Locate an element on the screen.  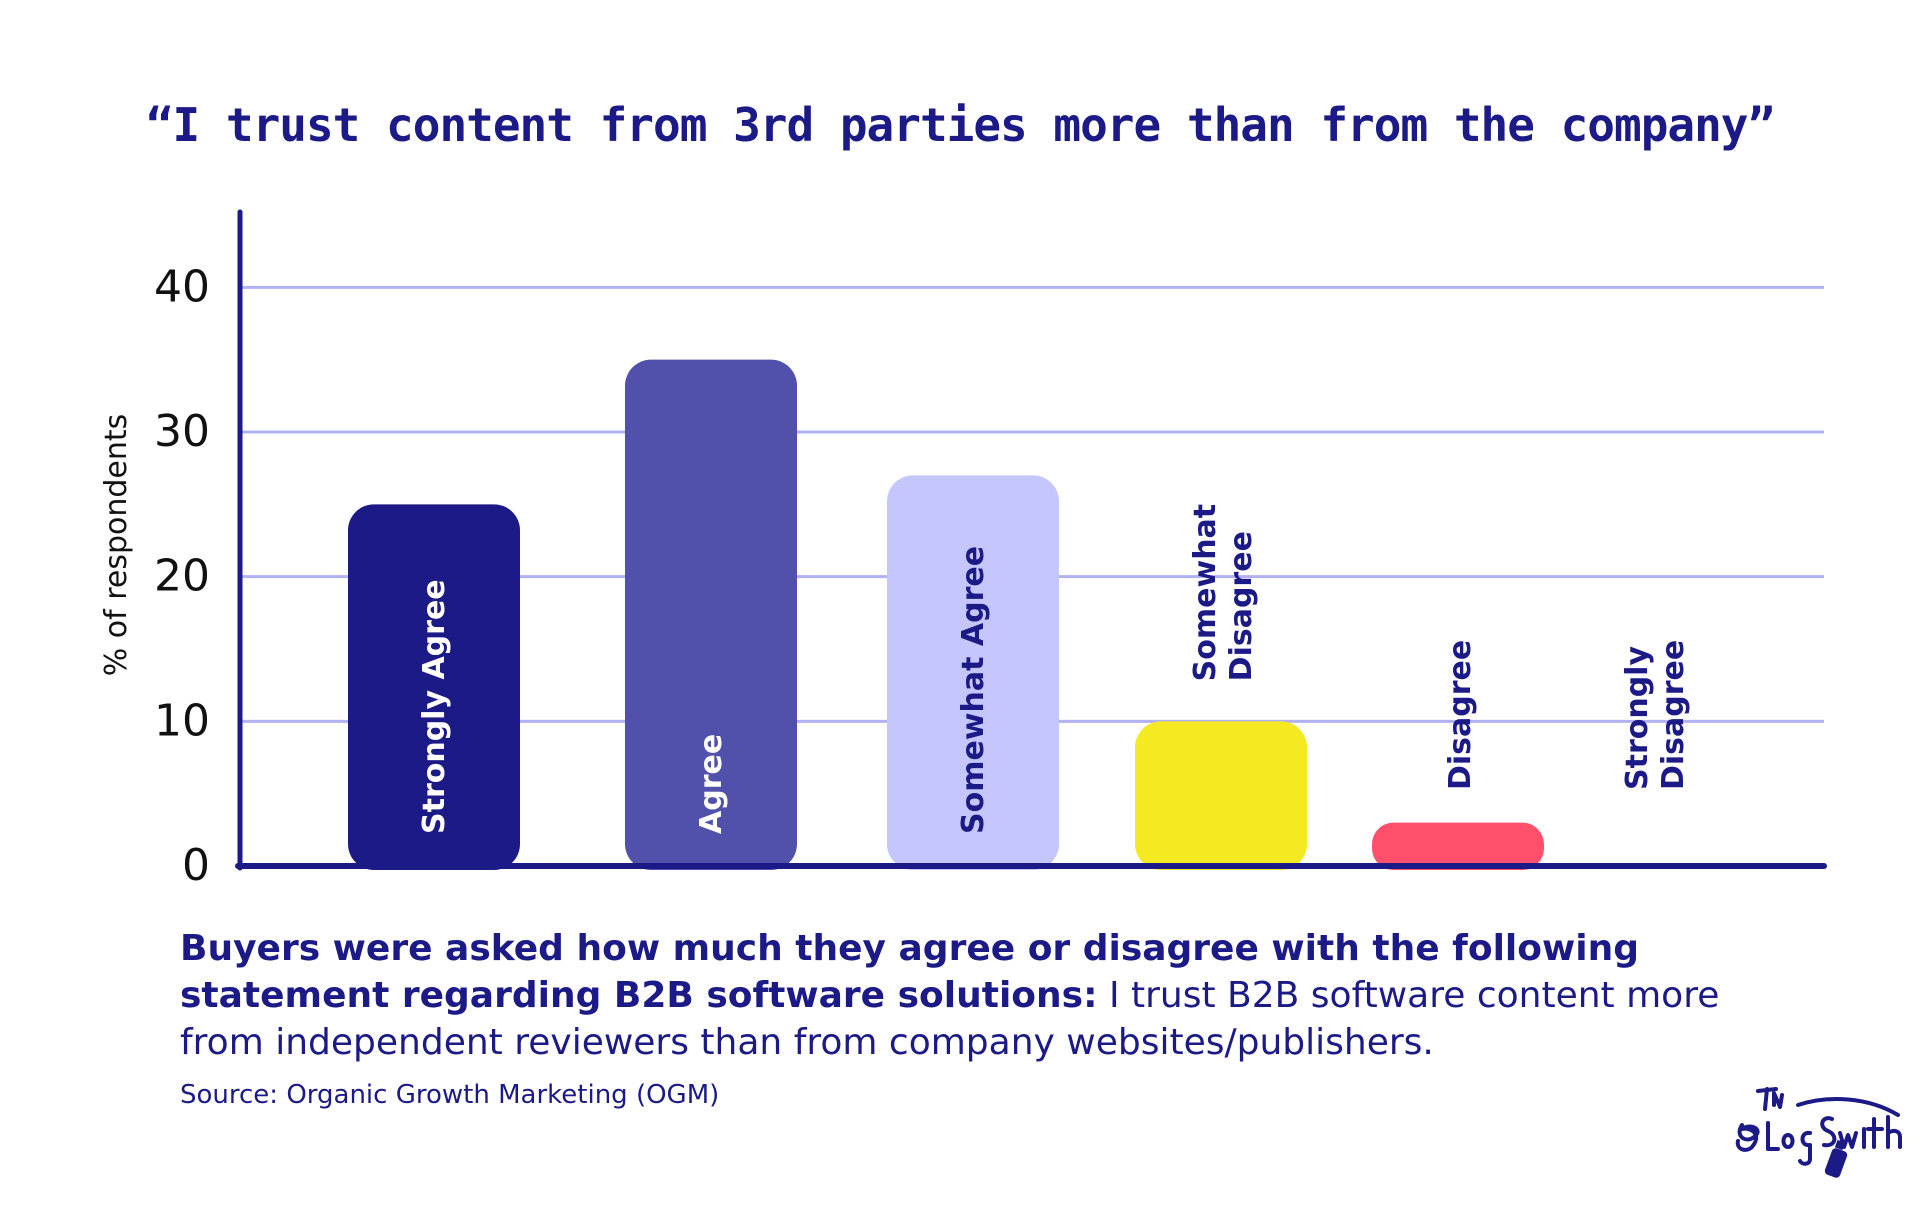
bar-label: Disagree is located at coordinates (1460, 715).